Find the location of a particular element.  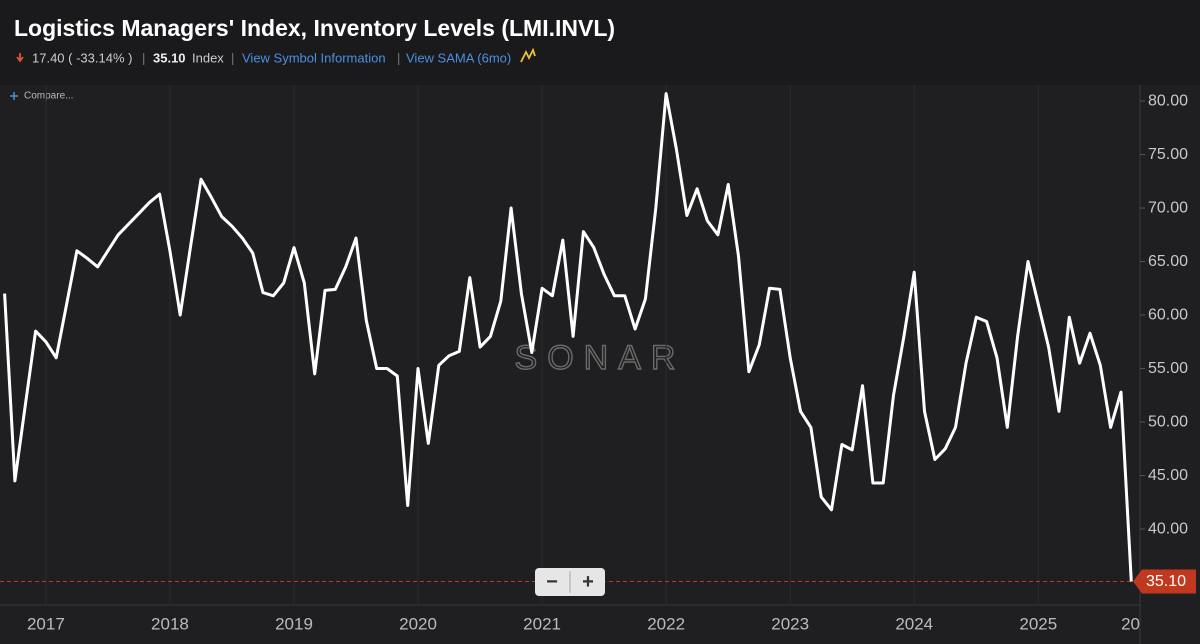

down-arrow is located at coordinates (20, 58).